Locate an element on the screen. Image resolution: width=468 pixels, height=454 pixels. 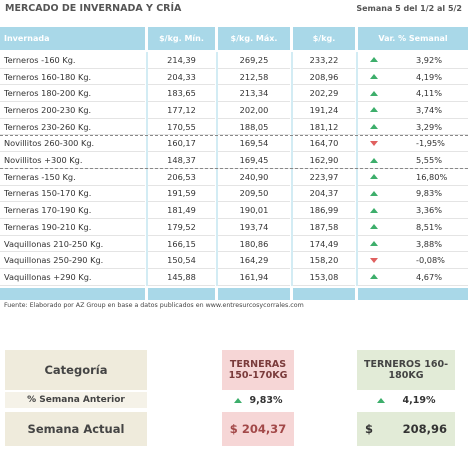
variation-cell: 16,80% is located at coordinates (413, 177).